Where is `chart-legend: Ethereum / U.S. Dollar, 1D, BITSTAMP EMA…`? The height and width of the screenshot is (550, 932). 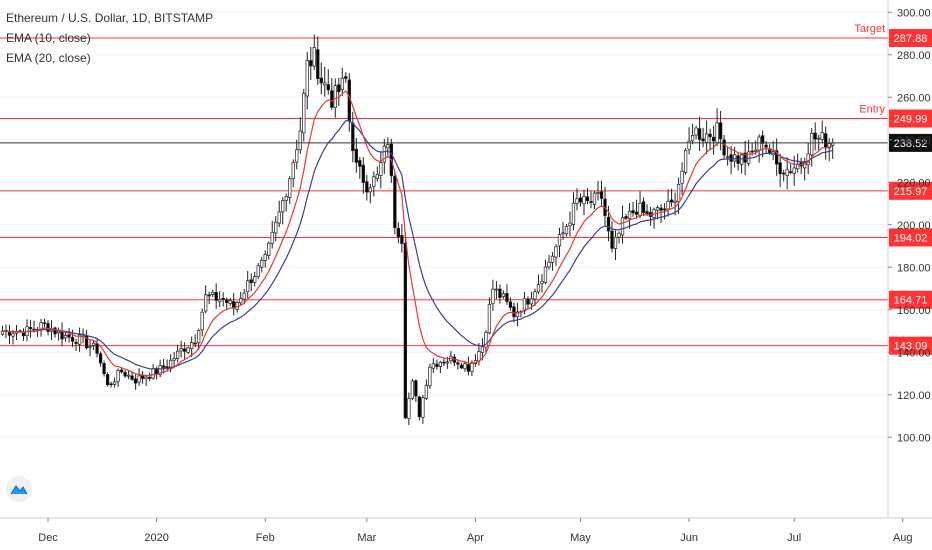
chart-legend: Ethereum / U.S. Dollar, 1D, BITSTAMP EMA… is located at coordinates (109, 38).